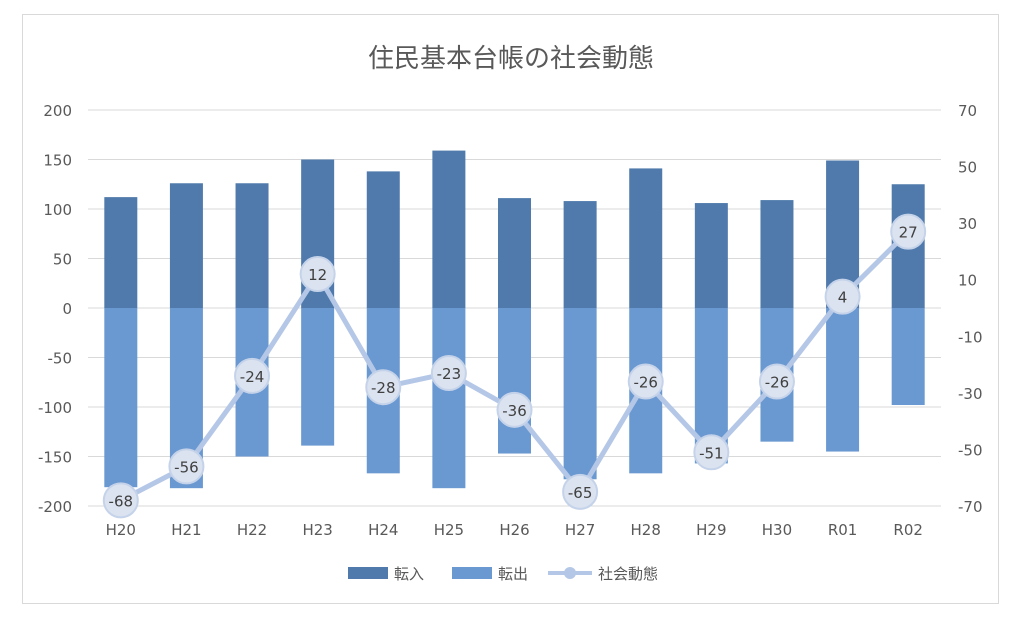  I want to click on data-label: -51, so click(711, 453).